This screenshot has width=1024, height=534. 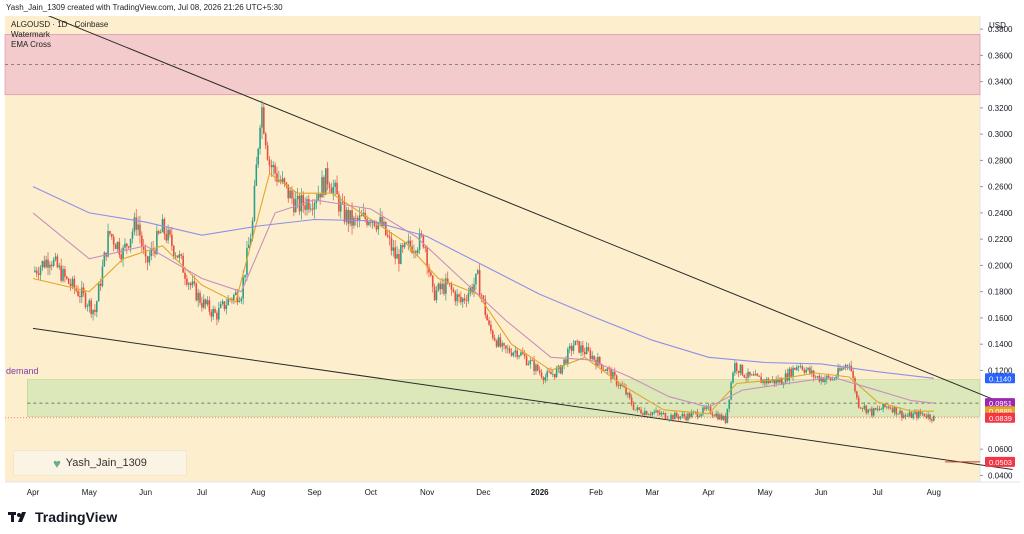 I want to click on y-tick-label: 0.2000, so click(x=1000, y=265).